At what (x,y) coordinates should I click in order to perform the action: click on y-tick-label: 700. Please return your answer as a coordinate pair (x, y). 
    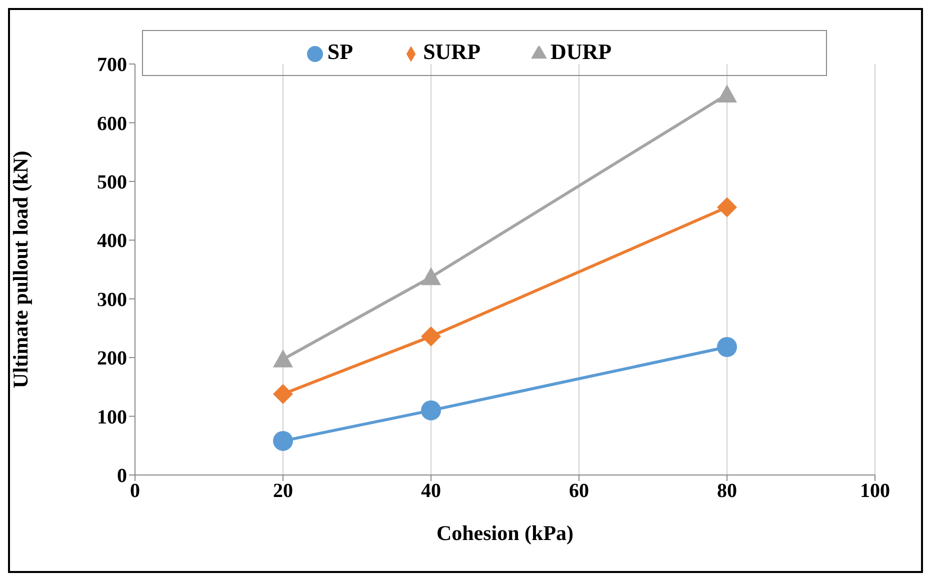
    Looking at the image, I should click on (112, 65).